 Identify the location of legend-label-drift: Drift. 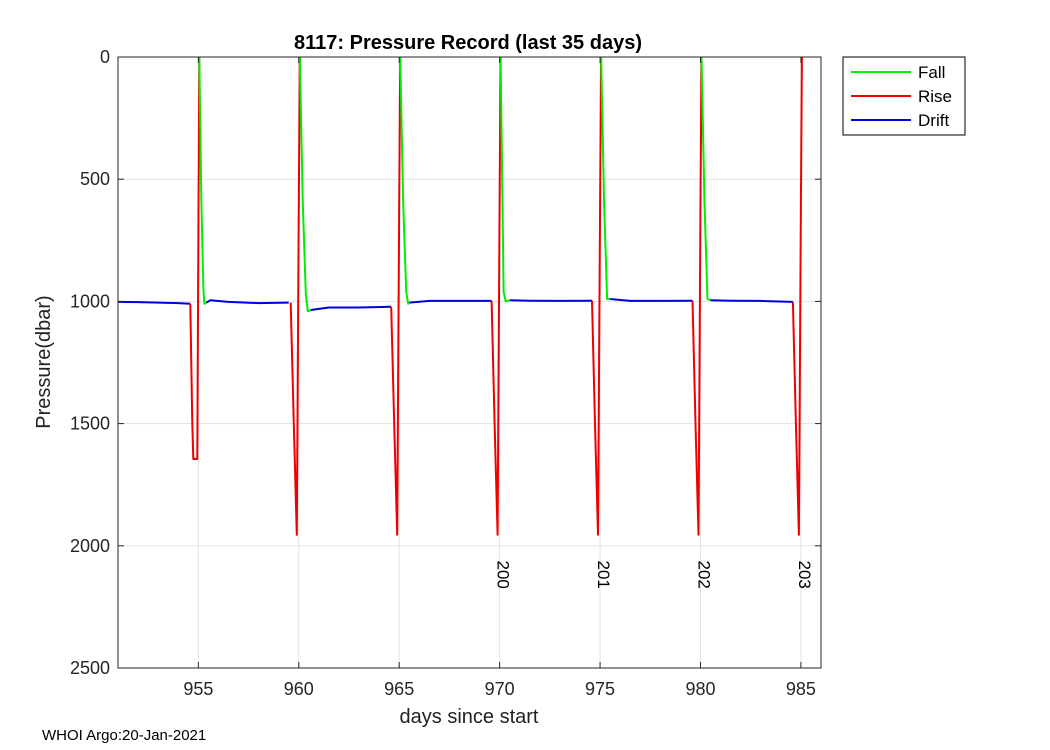
(933, 120).